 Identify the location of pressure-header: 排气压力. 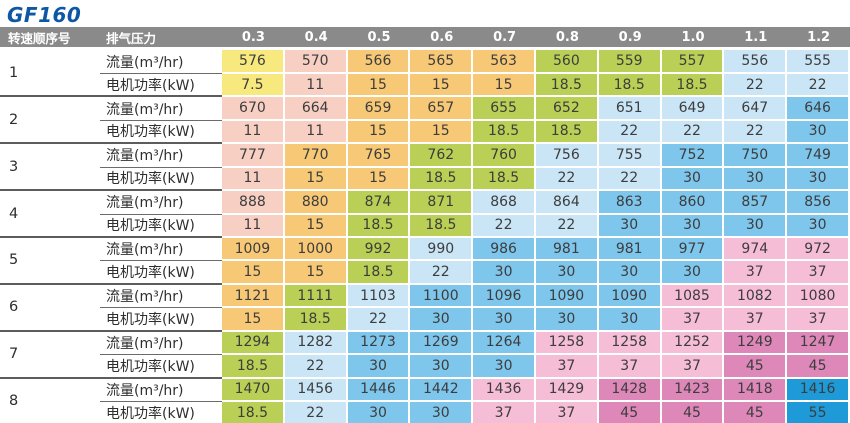
(161, 37).